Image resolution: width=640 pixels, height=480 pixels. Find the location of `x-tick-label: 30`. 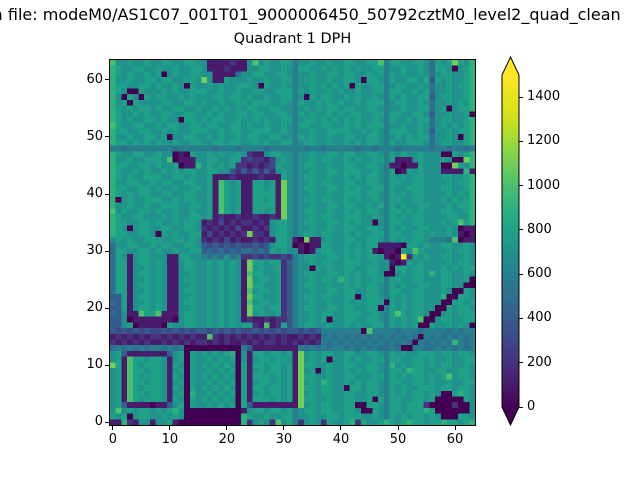

x-tick-label: 30 is located at coordinates (284, 439).